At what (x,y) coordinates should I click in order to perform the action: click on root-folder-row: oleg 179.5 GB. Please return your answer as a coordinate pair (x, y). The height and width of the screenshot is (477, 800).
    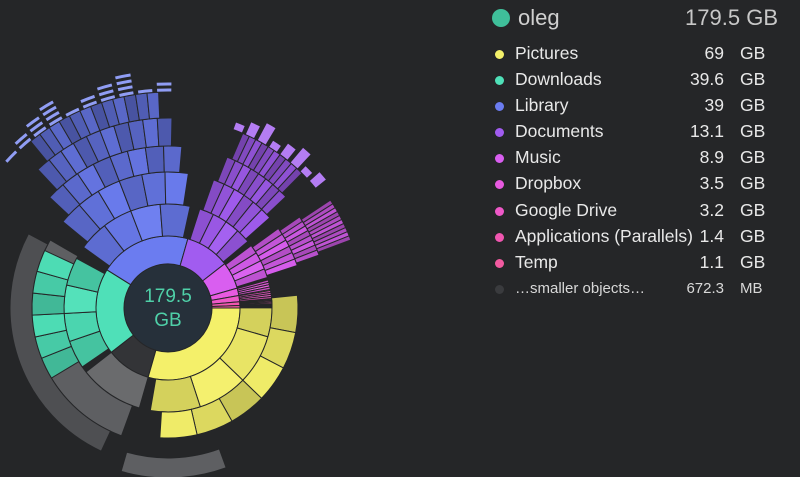
    Looking at the image, I should click on (640, 18).